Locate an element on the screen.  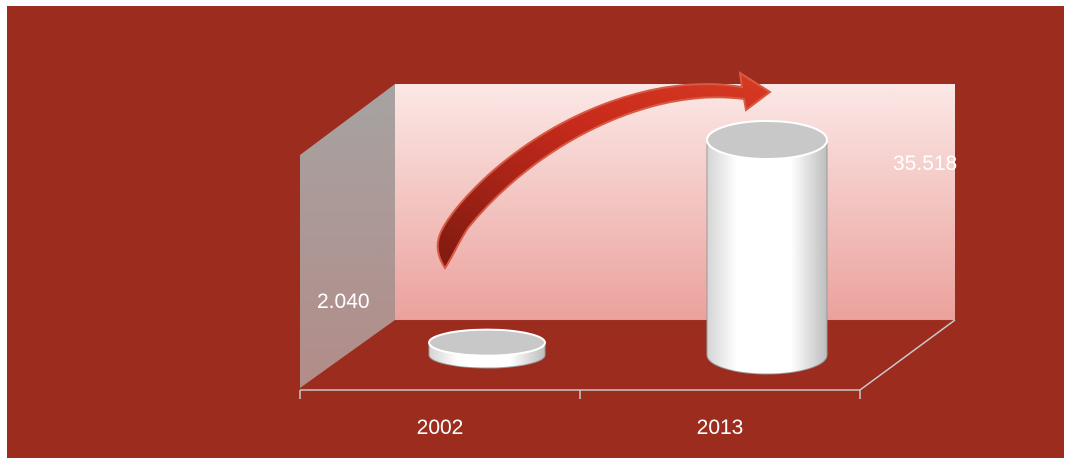
floor-edge is located at coordinates (628, 355).